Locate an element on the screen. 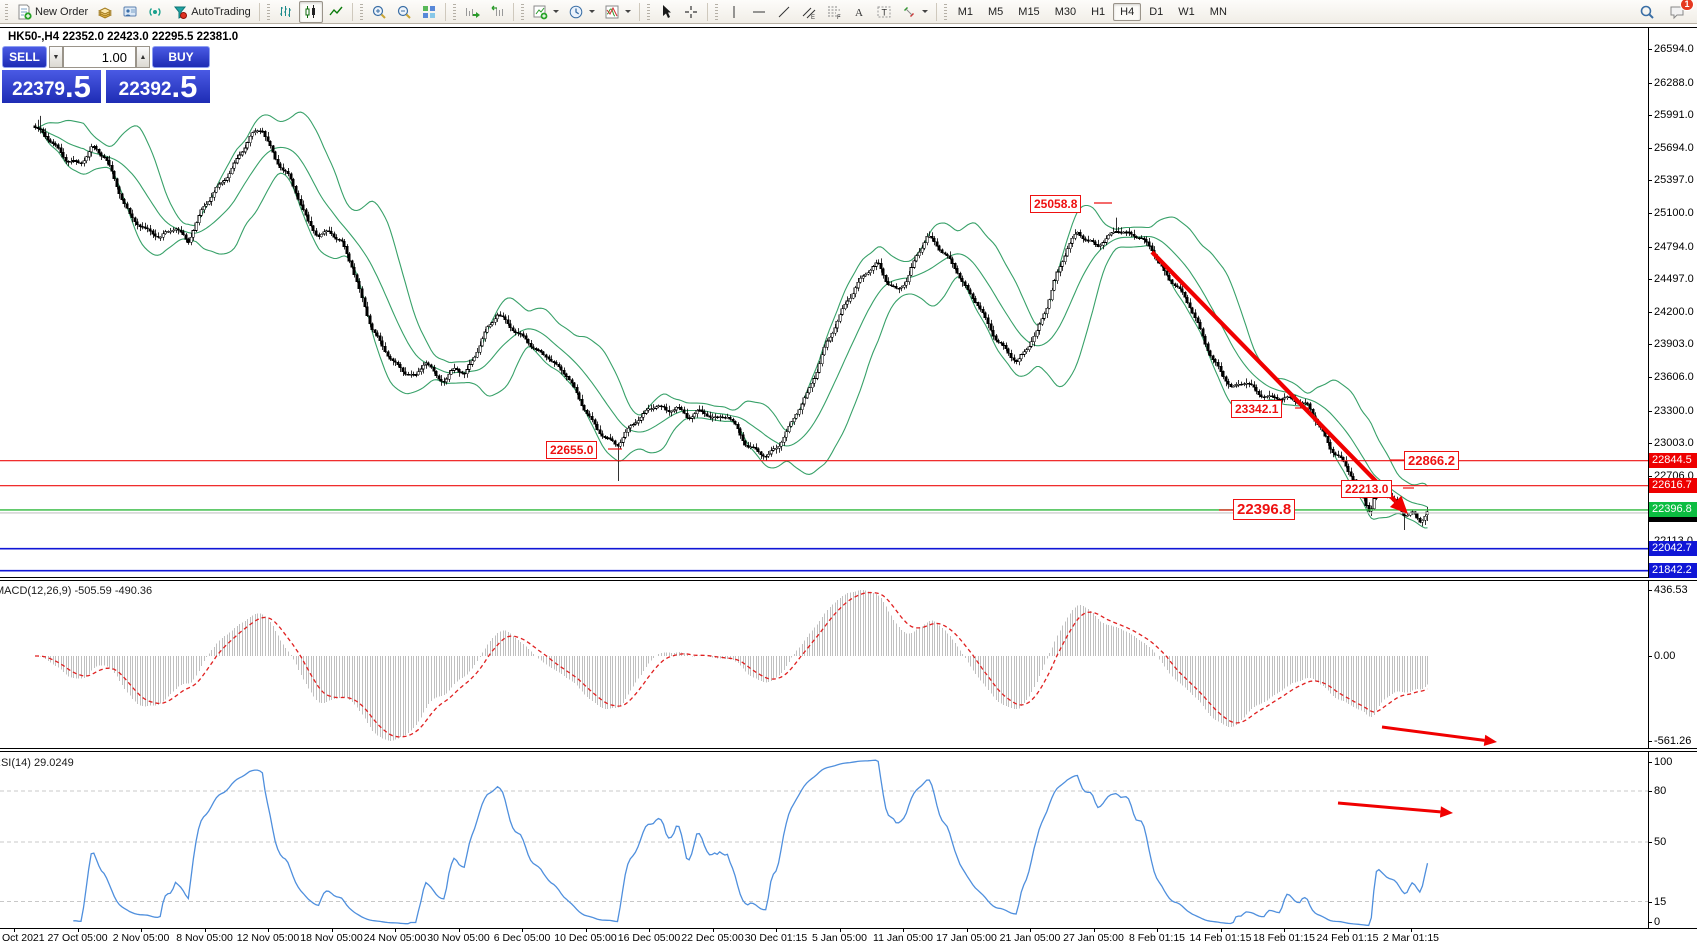  indicators-icon is located at coordinates (612, 11).